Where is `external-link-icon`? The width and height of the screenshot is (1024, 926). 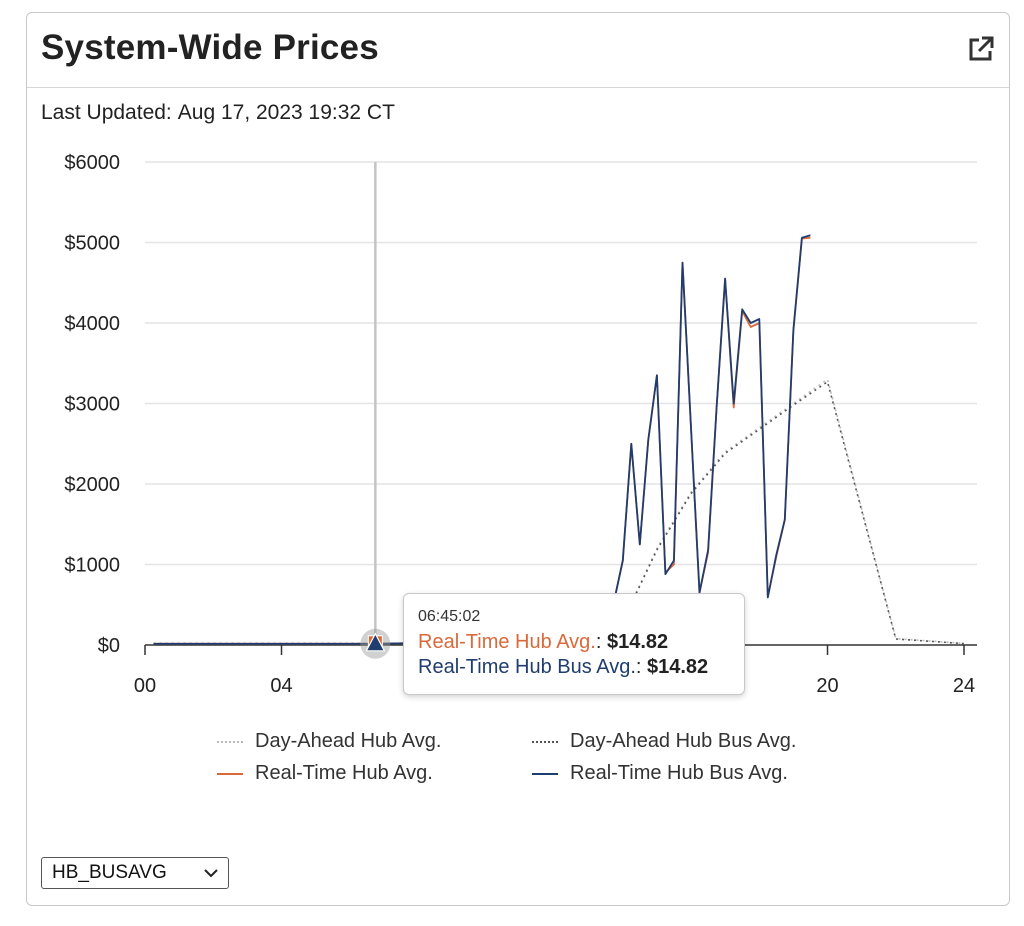 external-link-icon is located at coordinates (981, 49).